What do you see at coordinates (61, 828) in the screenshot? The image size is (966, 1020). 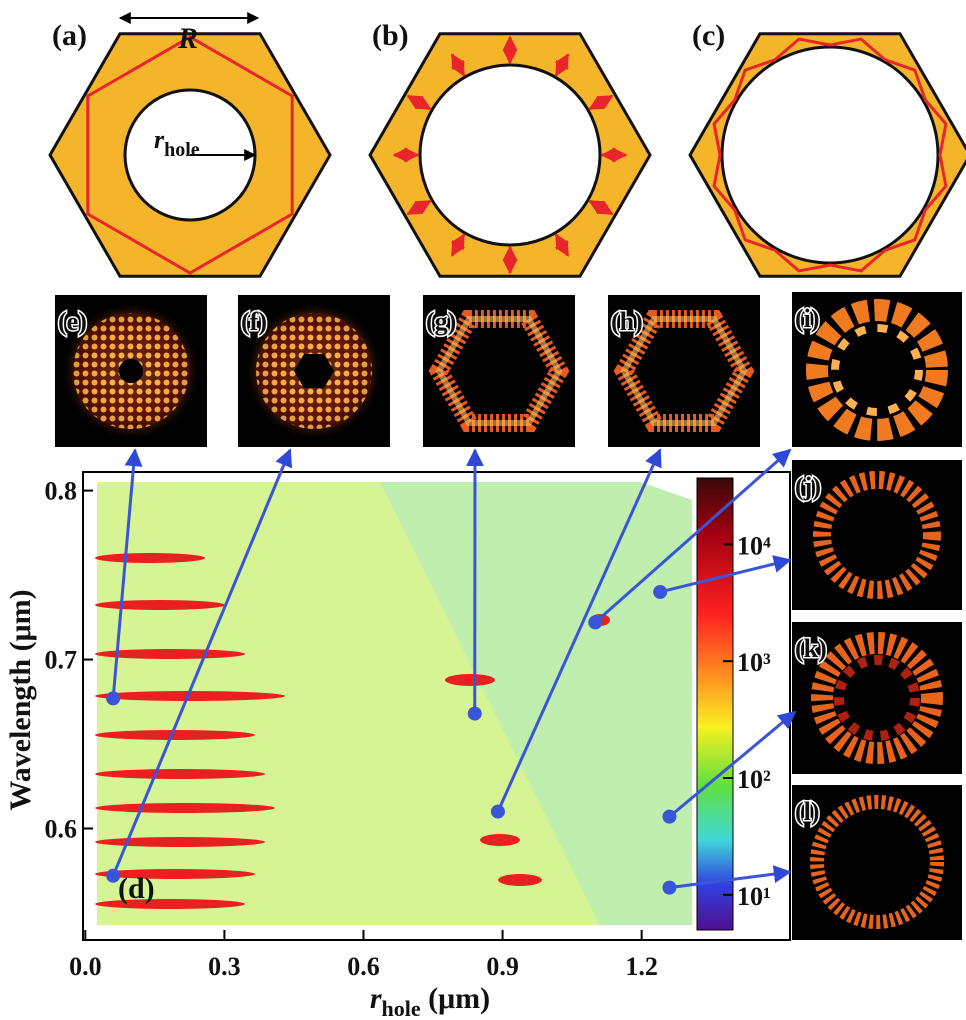 I see `y-tick-label: 0.6` at bounding box center [61, 828].